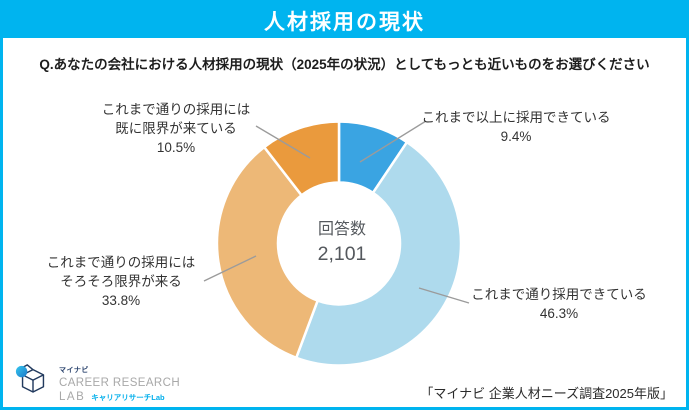 The height and width of the screenshot is (410, 689). What do you see at coordinates (74, 370) in the screenshot?
I see `logo-brand: マイナビ` at bounding box center [74, 370].